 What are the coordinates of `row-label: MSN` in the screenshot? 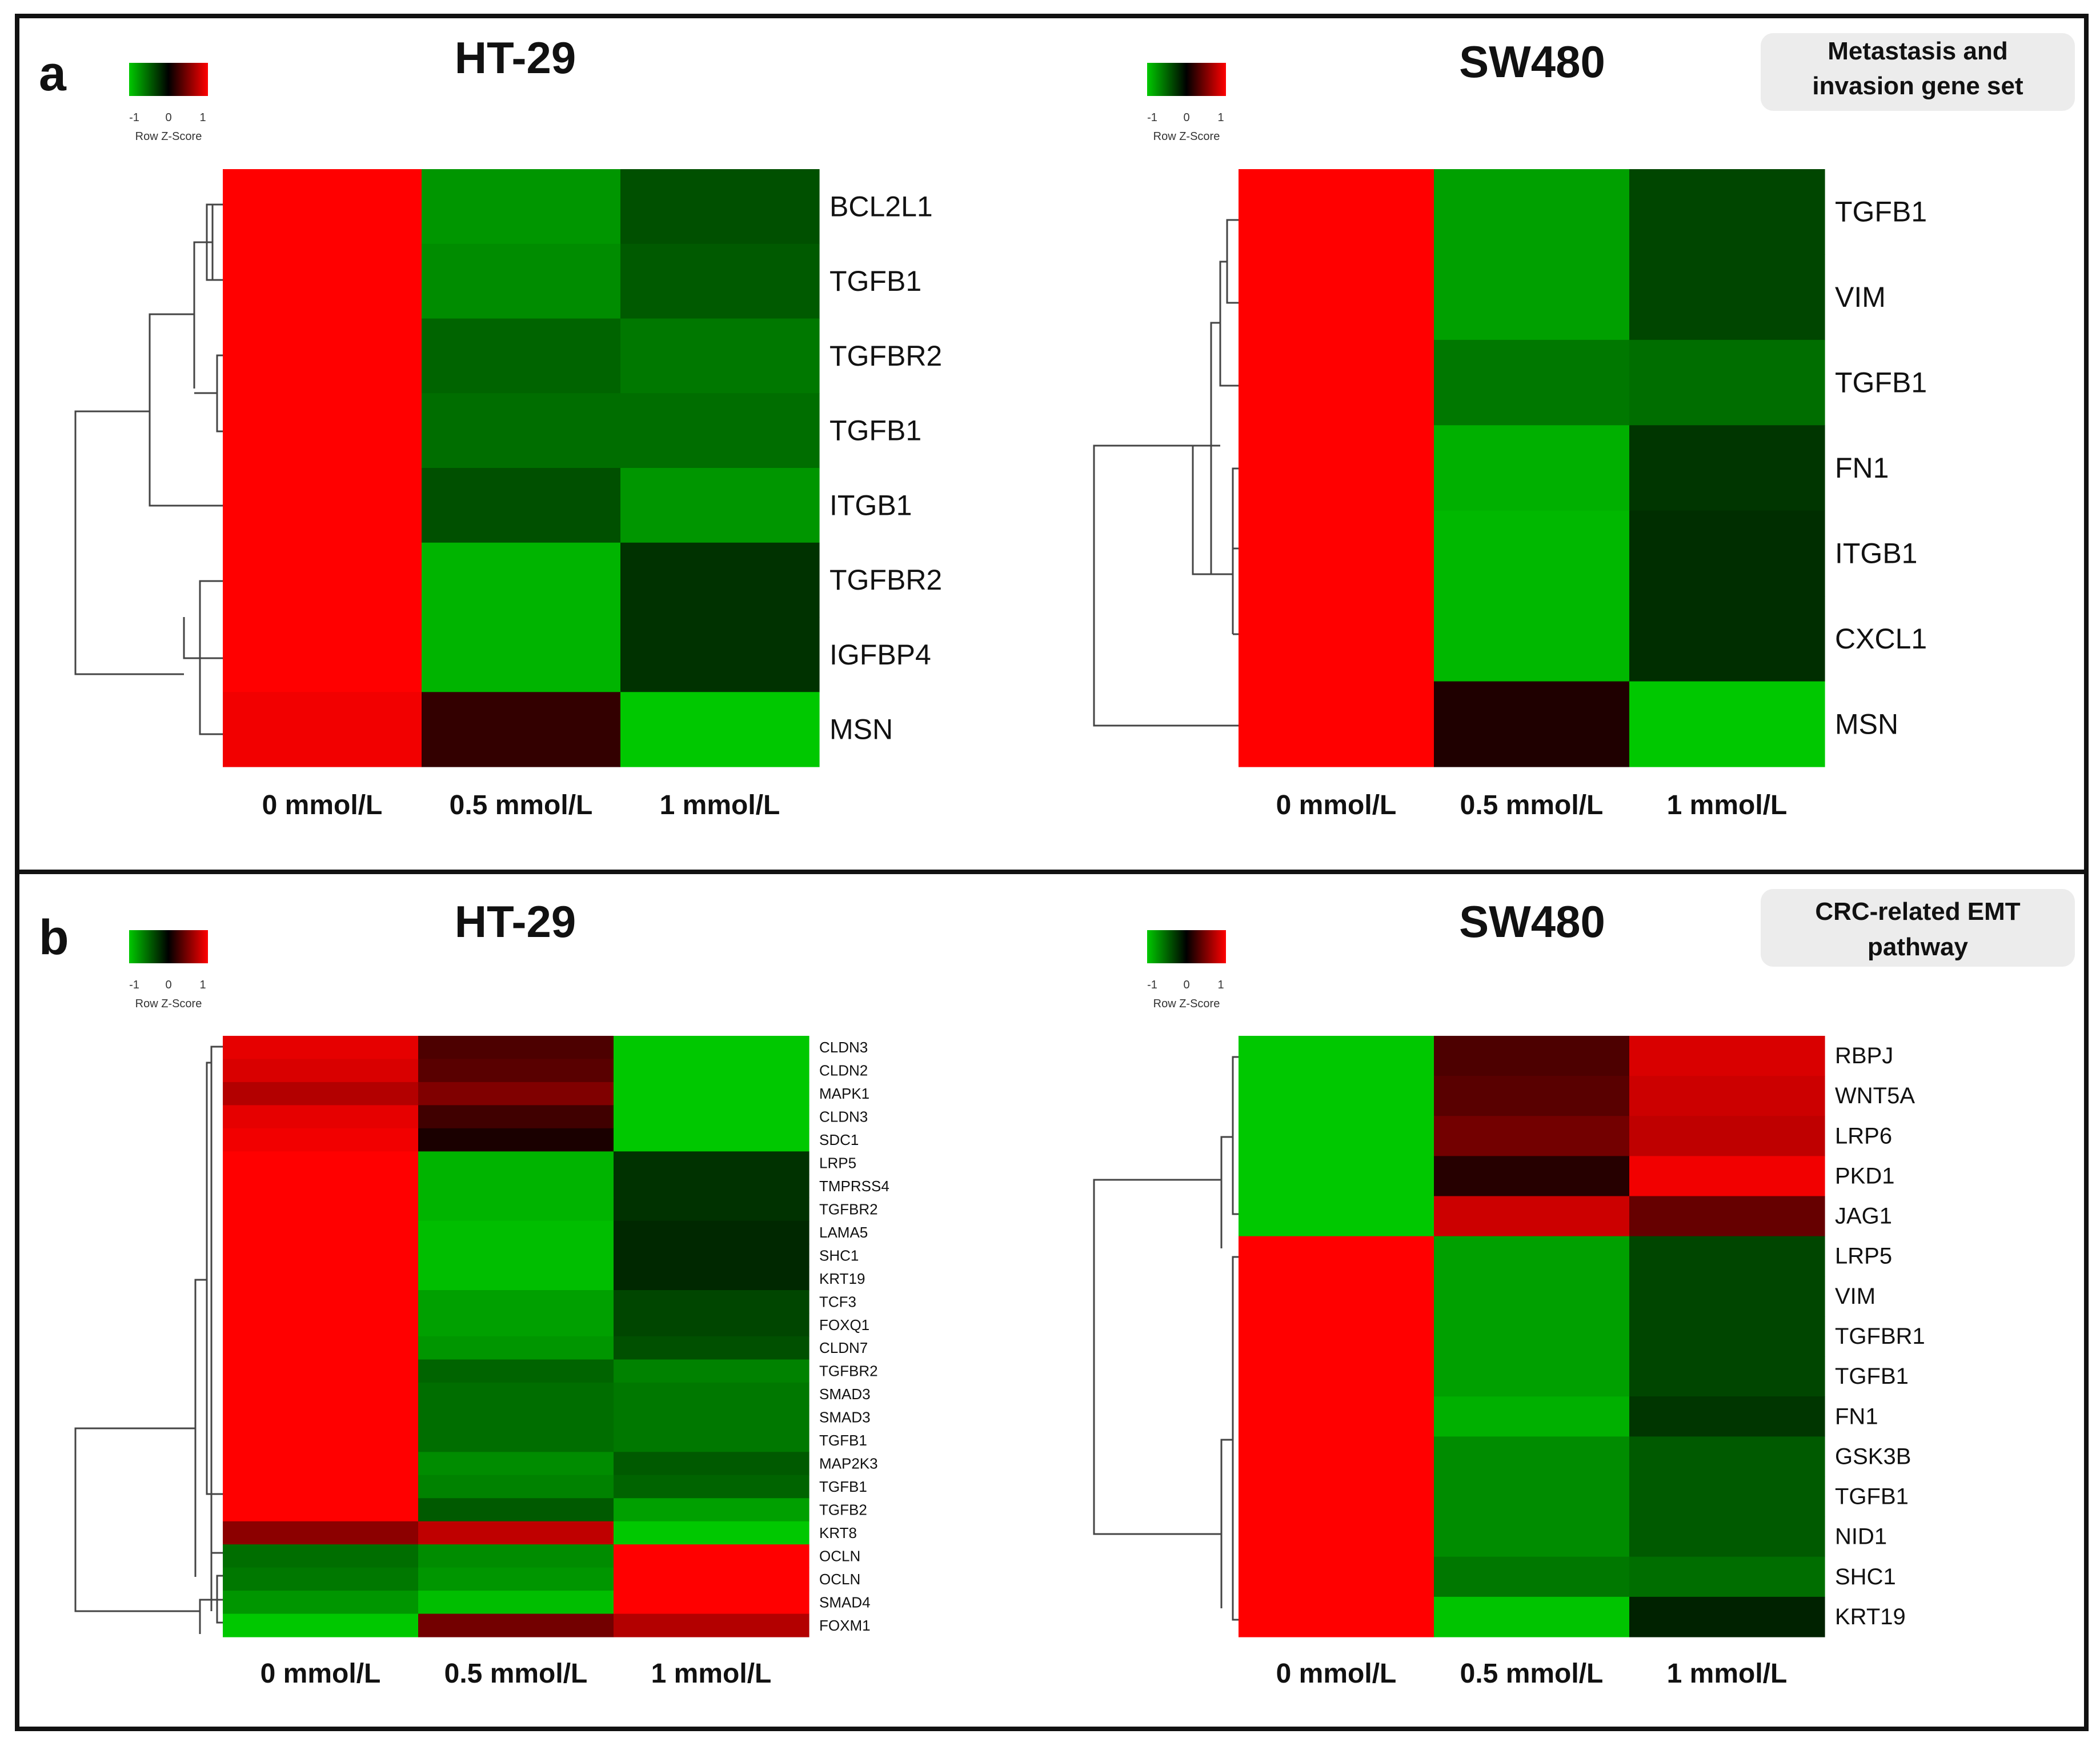 It's located at (861, 730).